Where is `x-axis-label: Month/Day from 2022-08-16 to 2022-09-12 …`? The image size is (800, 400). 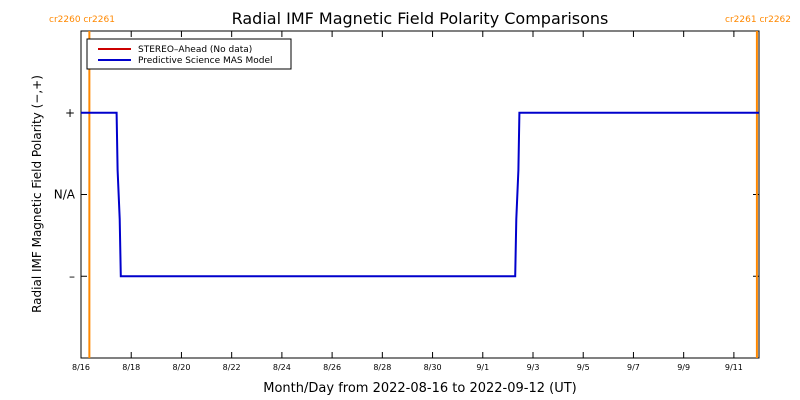 x-axis-label: Month/Day from 2022-08-16 to 2022-09-12 … is located at coordinates (419, 388).